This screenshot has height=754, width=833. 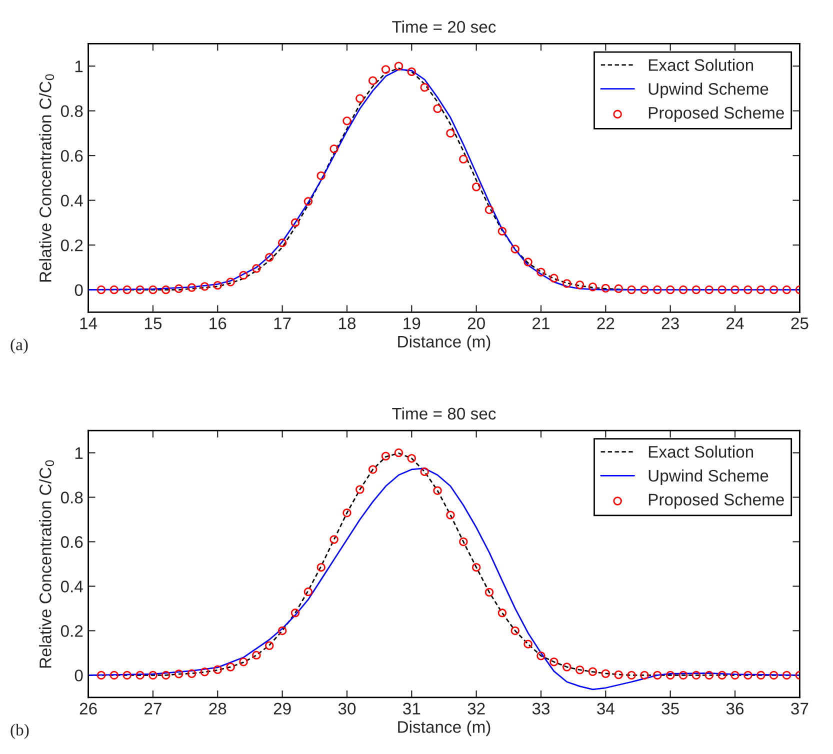 What do you see at coordinates (670, 323) in the screenshot?
I see `x-tick-label: 23` at bounding box center [670, 323].